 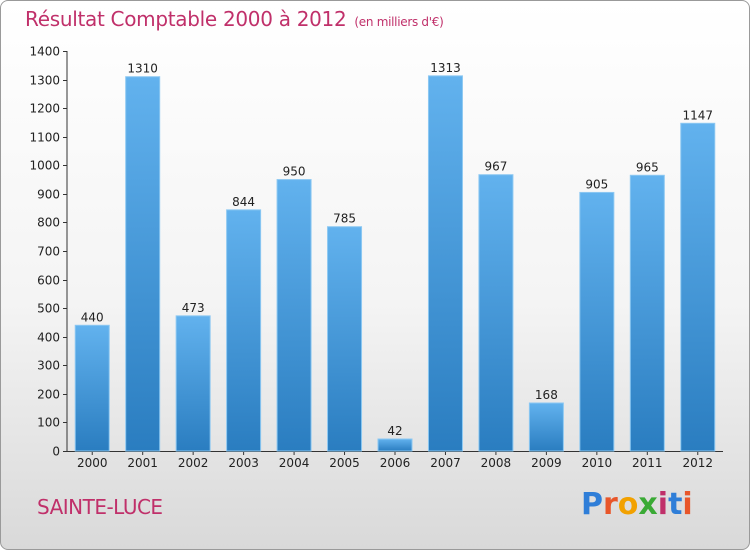 I want to click on bar-2001, so click(x=143, y=264).